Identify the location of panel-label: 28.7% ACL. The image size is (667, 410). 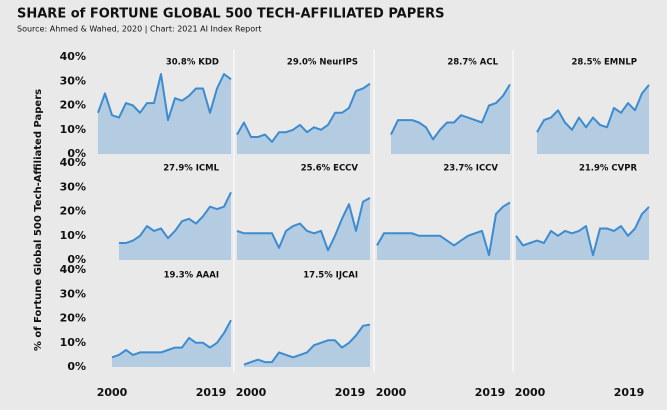
(472, 63).